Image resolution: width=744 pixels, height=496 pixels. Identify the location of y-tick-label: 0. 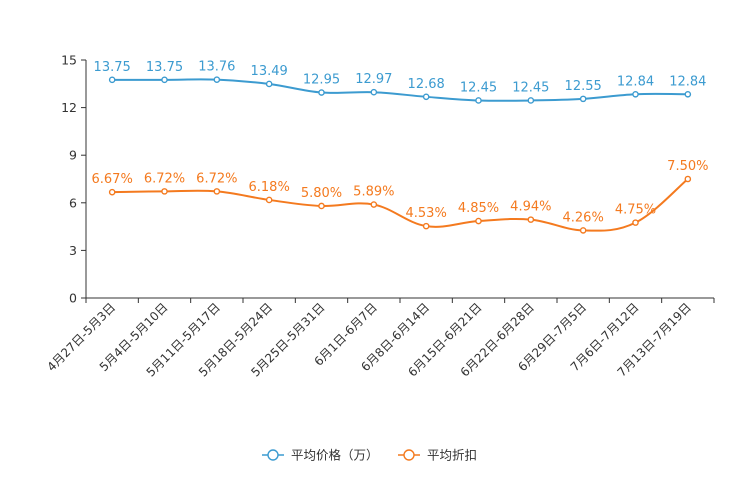
(73, 298).